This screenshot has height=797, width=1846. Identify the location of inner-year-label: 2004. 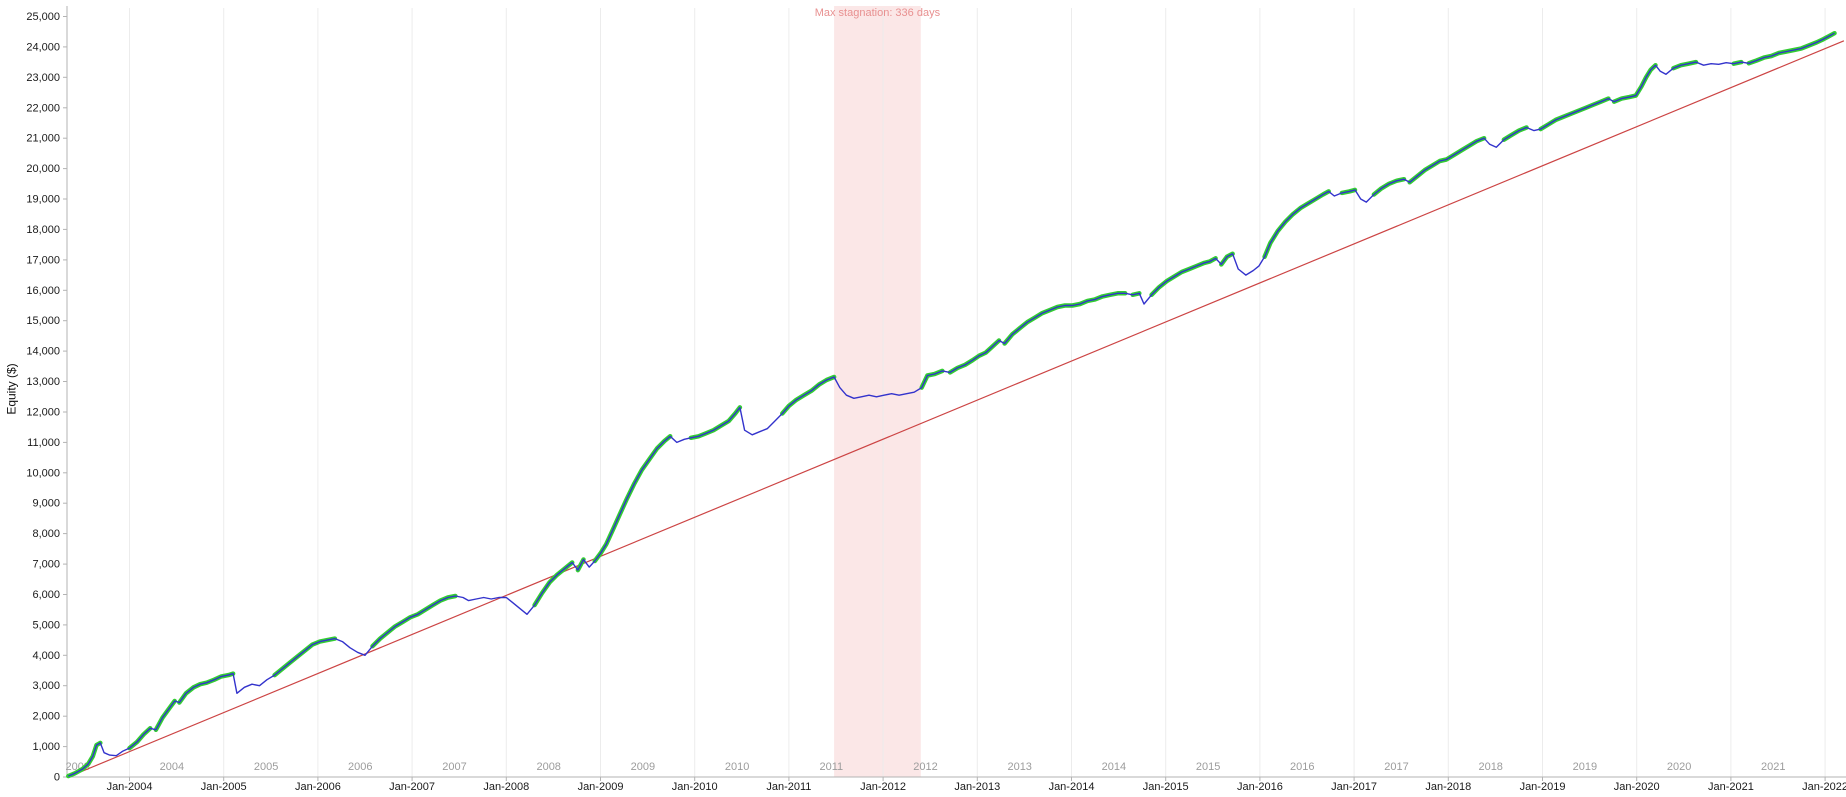
(172, 767).